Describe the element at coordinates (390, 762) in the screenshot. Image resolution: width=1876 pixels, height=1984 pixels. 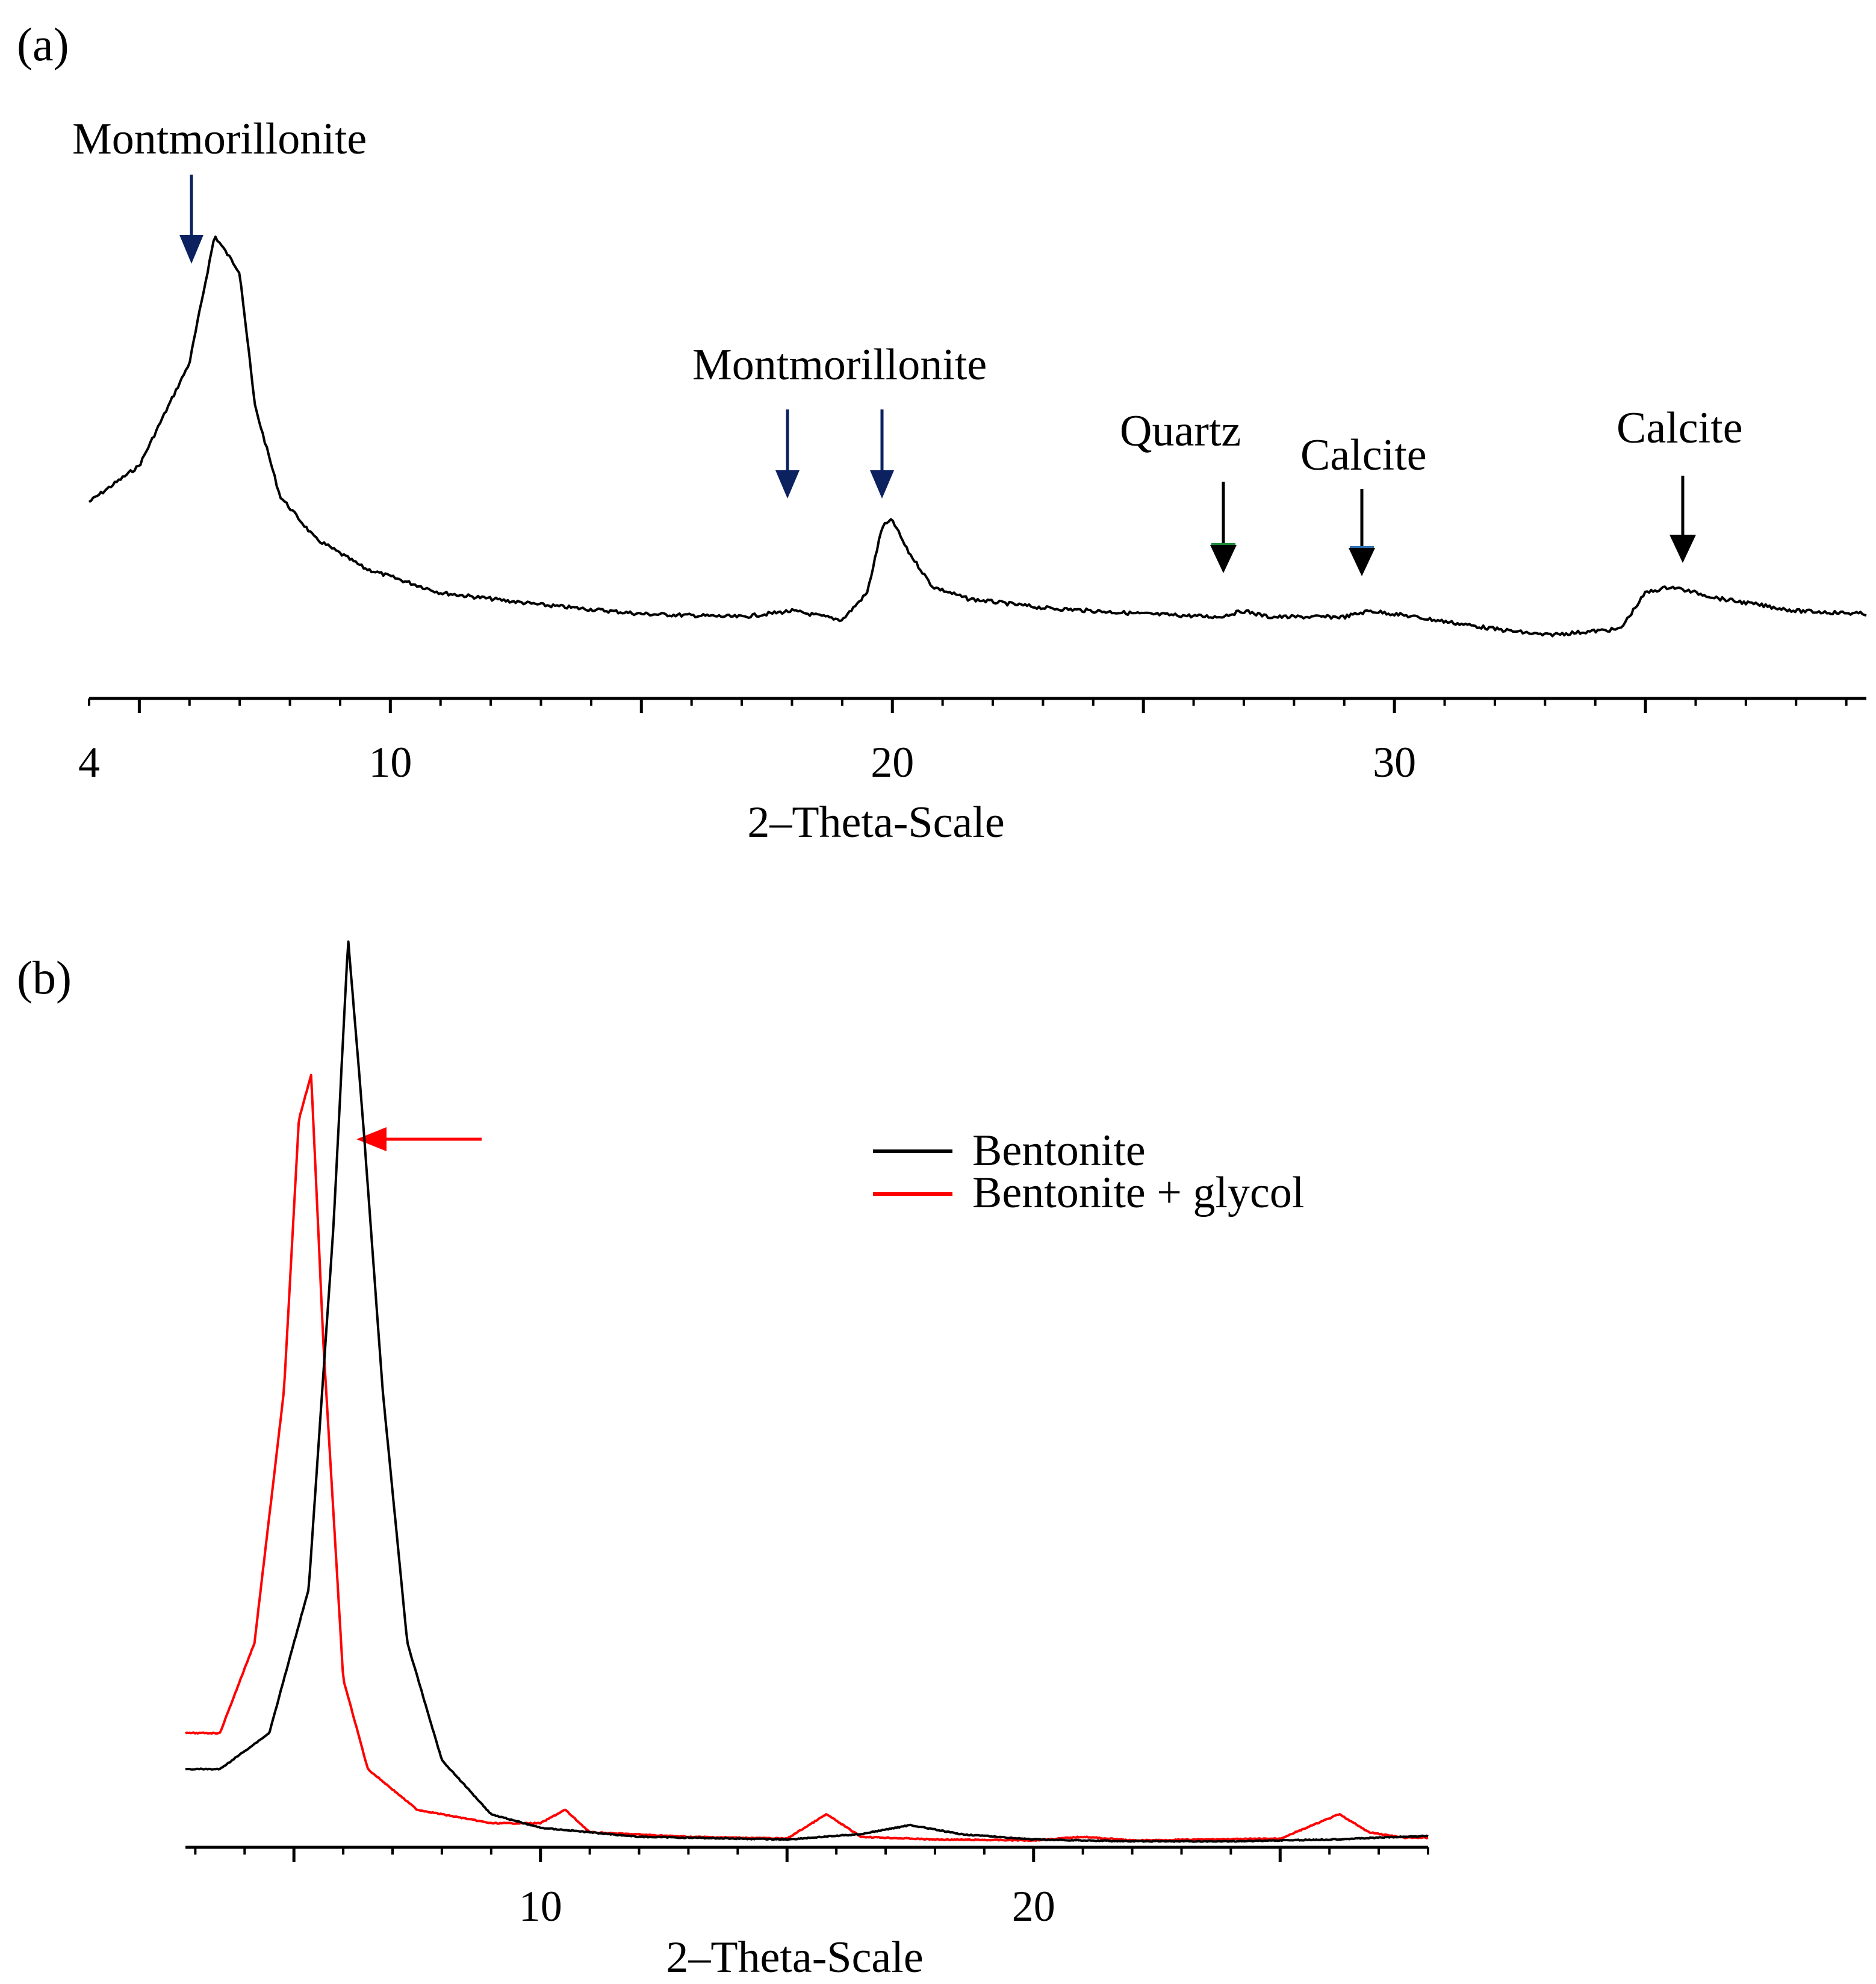
I see `x-tick-label-a-10: 10` at that location.